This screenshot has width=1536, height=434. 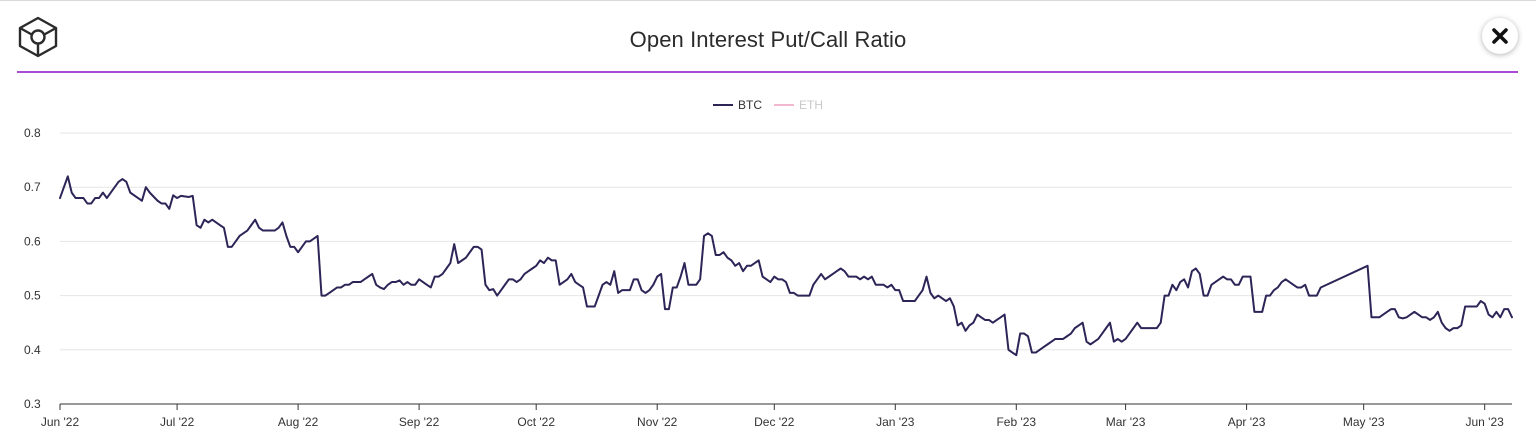 What do you see at coordinates (1247, 422) in the screenshot?
I see `x-tick-label: Apr '23` at bounding box center [1247, 422].